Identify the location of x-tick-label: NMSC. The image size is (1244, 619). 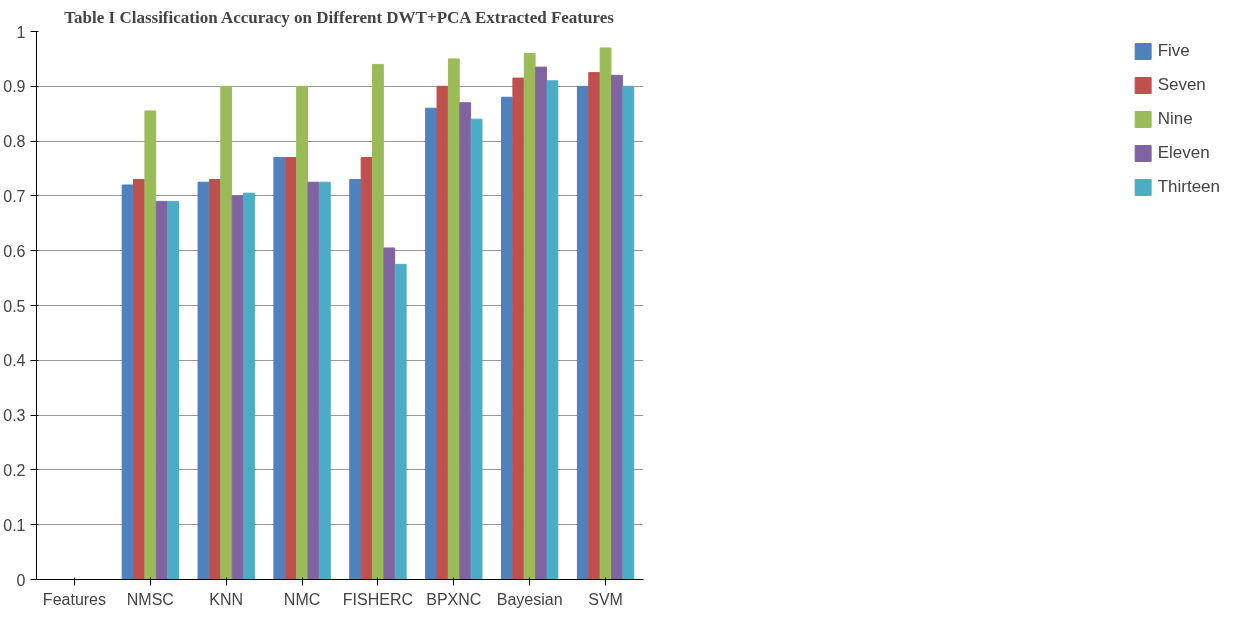
(150, 599).